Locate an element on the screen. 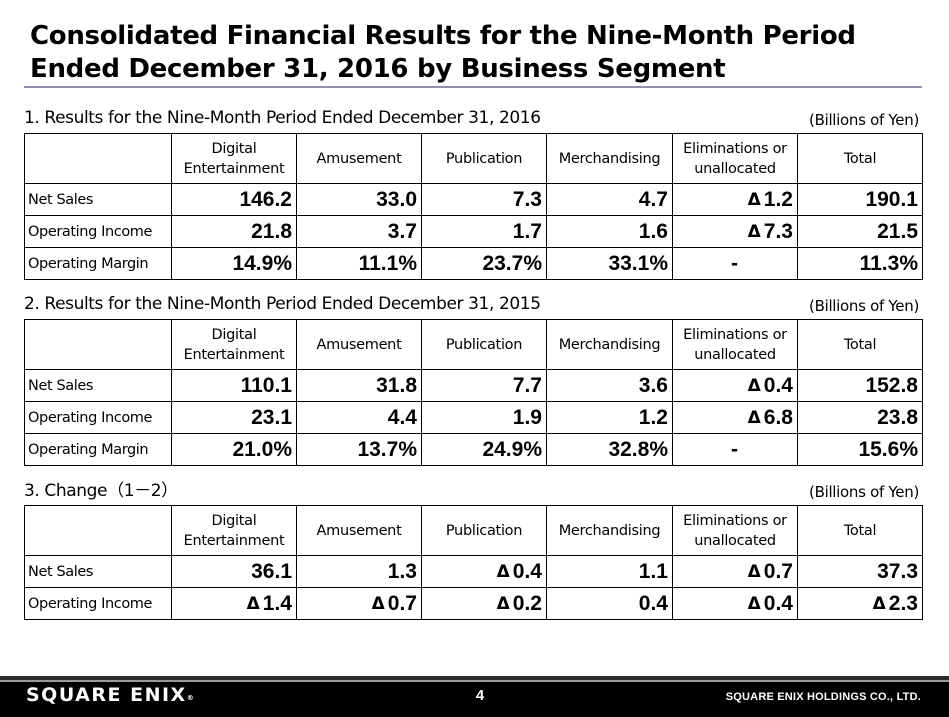  table-row: Net Sales 110.1 31.8 7.7 3.6 Δ 0.4 152.8 is located at coordinates (473, 385).